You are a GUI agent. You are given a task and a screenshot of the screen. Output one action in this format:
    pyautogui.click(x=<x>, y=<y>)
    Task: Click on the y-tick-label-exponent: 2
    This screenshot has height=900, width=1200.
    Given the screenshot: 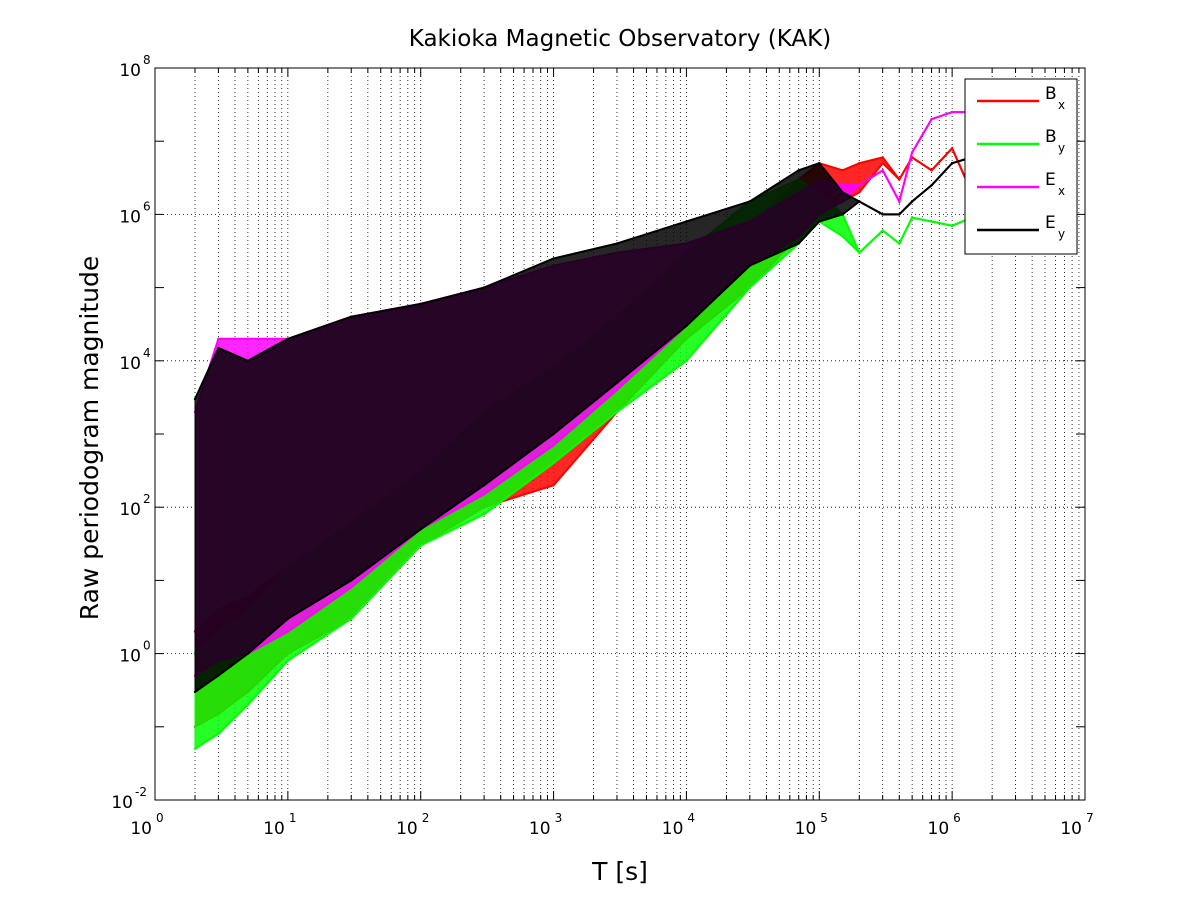 What is the action you would take?
    pyautogui.click(x=147, y=499)
    